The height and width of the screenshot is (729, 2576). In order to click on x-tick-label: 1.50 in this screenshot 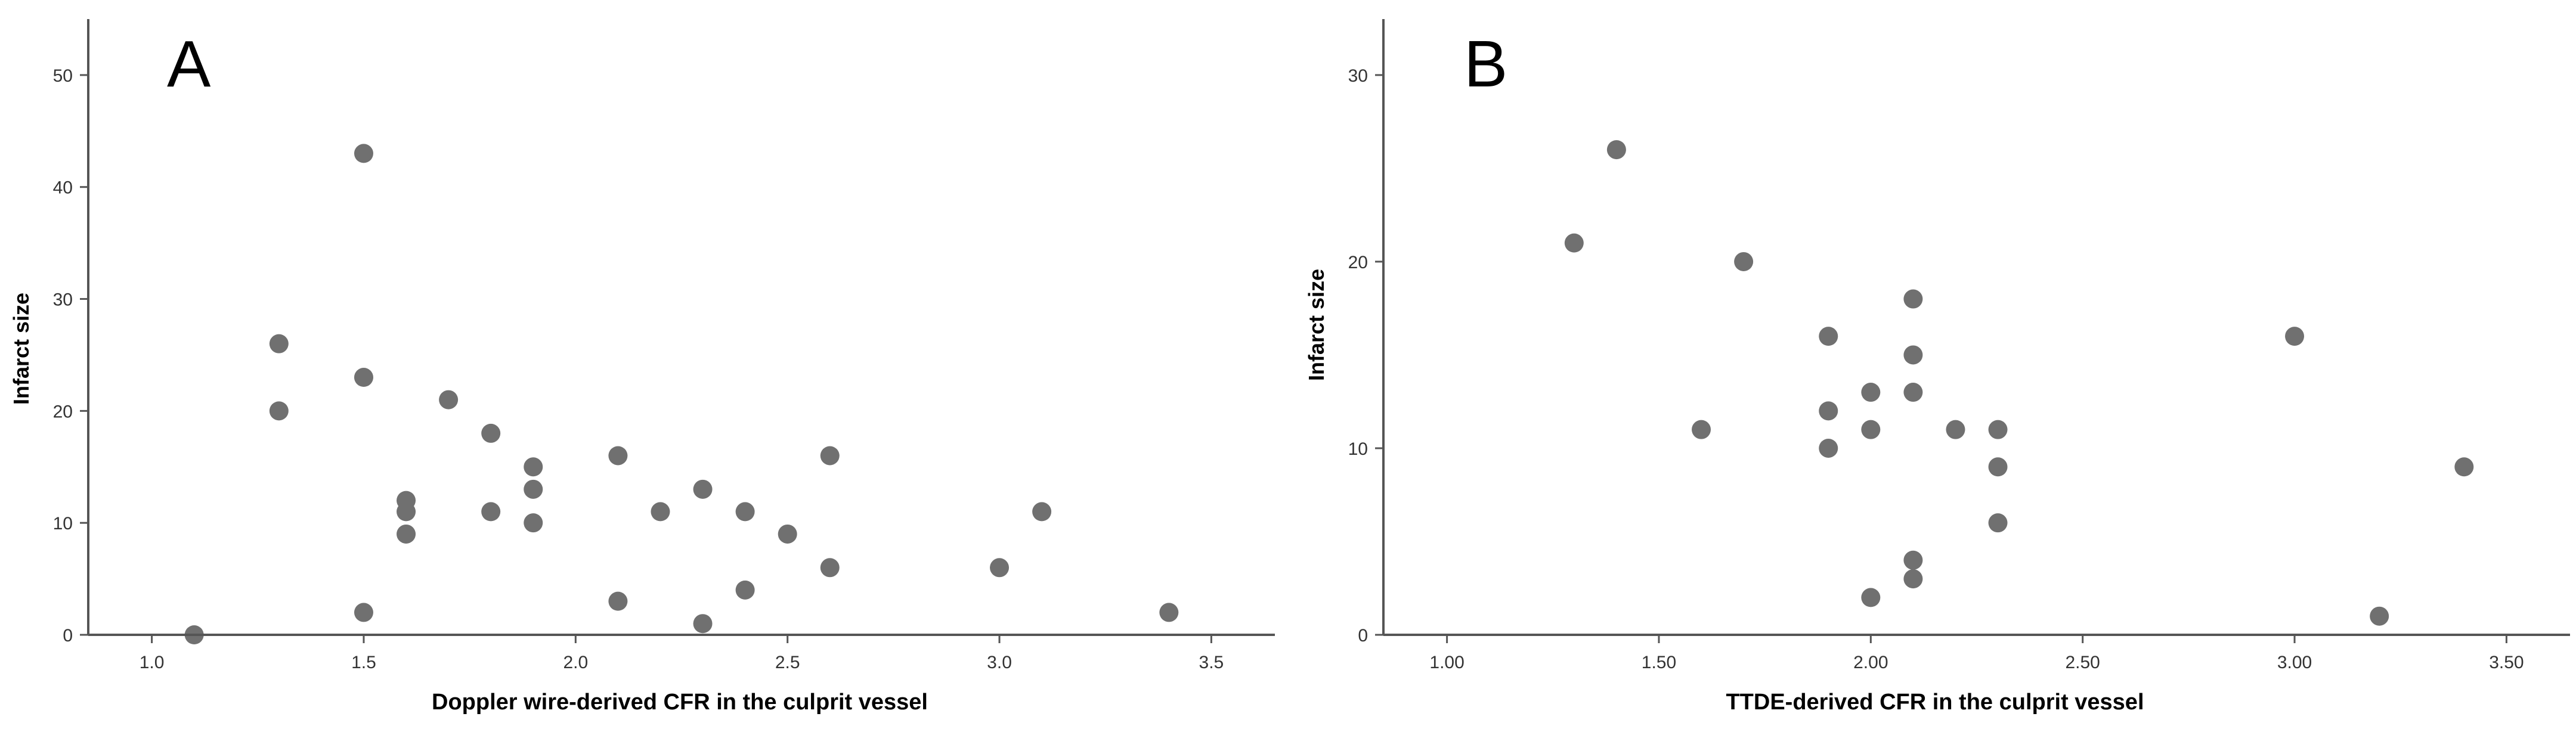, I will do `click(1659, 662)`.